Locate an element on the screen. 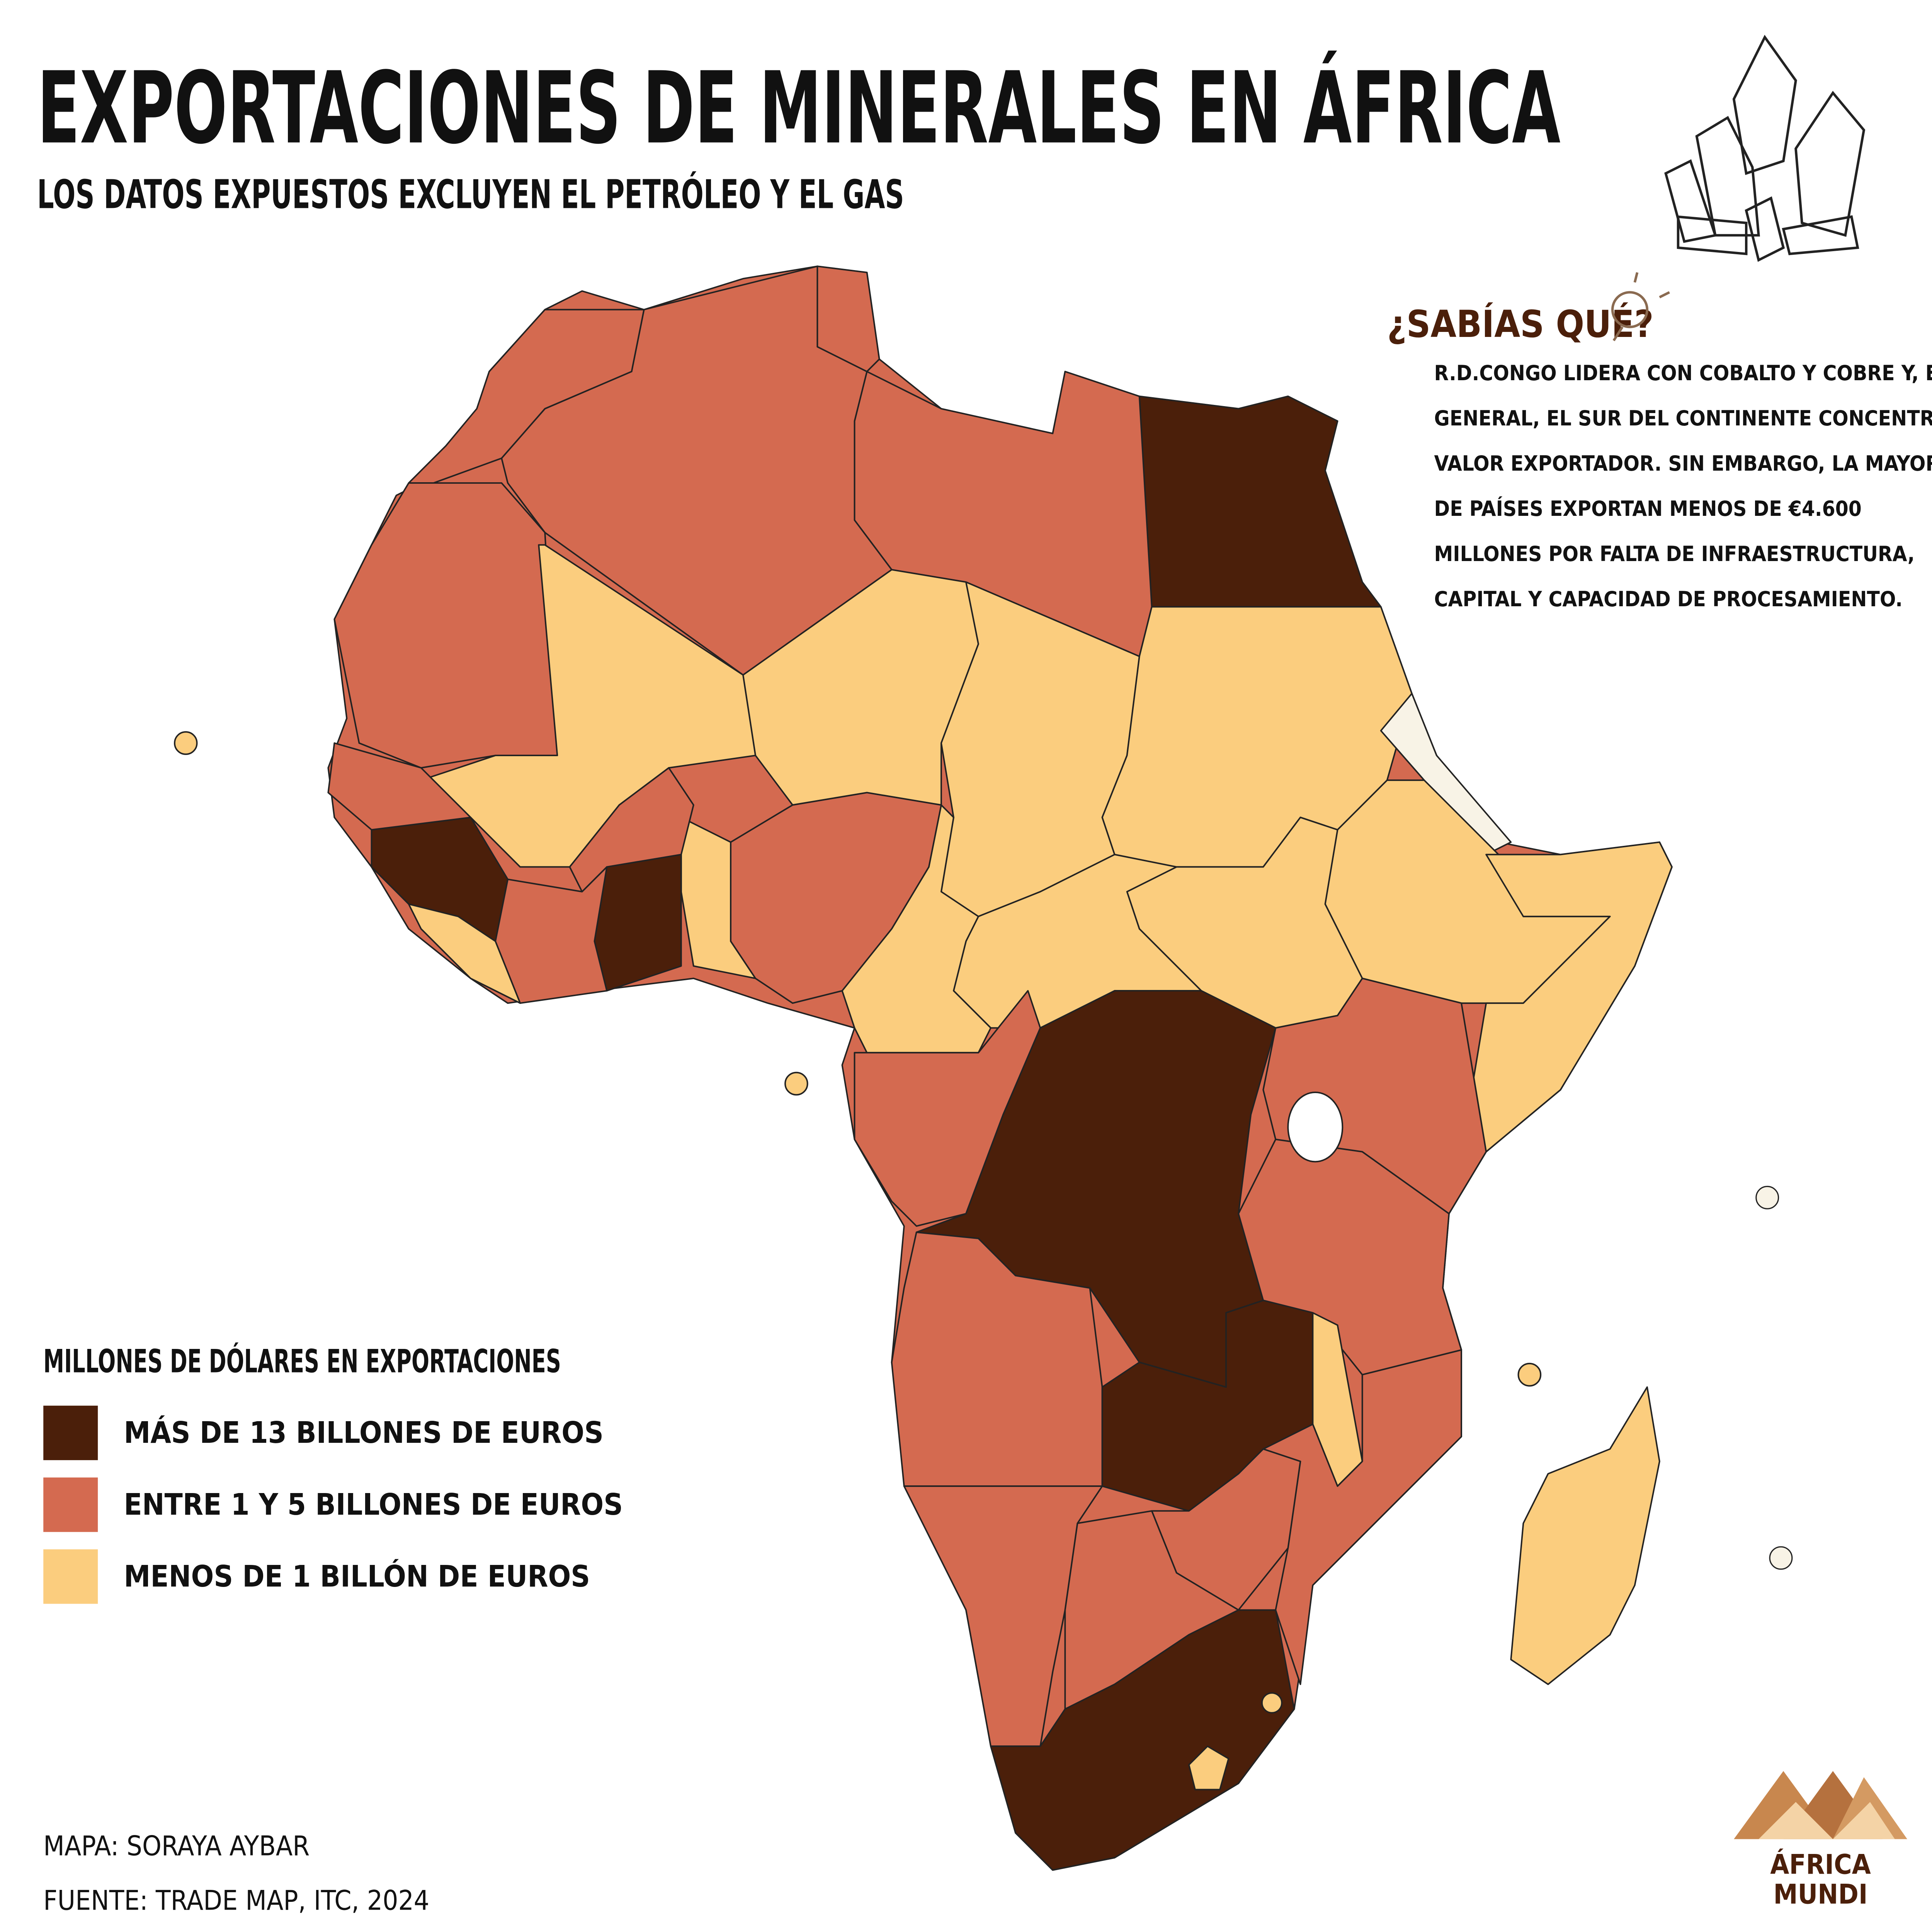  logo: ÁFRICA MUNDI is located at coordinates (1821, 1841).